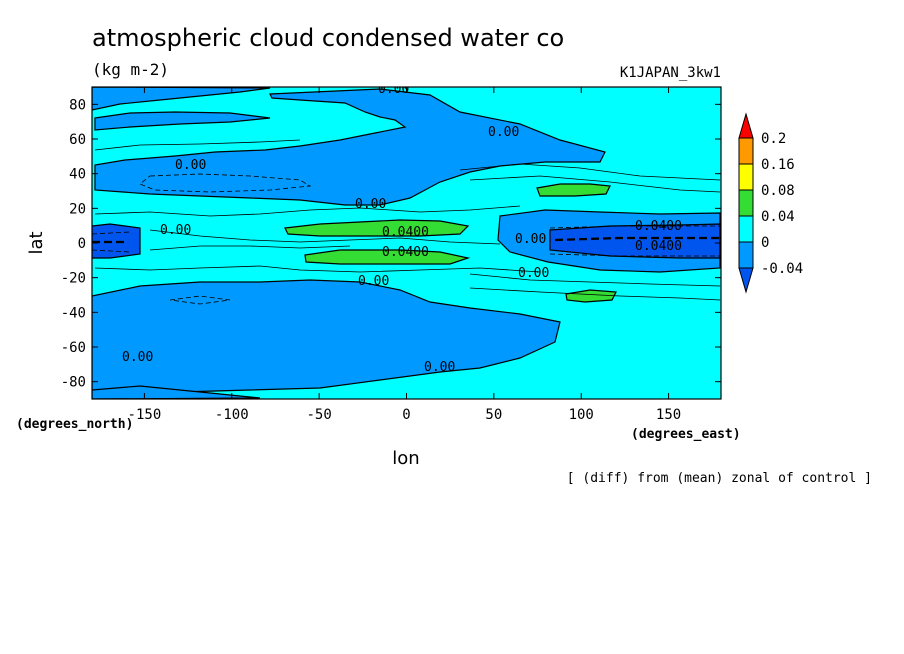  What do you see at coordinates (77, 105) in the screenshot?
I see `y-tick-label: 80` at bounding box center [77, 105].